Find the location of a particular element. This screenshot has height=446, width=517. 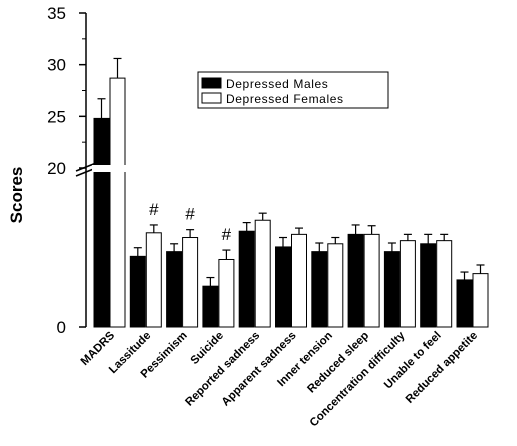

y-tick-label: 35 is located at coordinates (56, 13).